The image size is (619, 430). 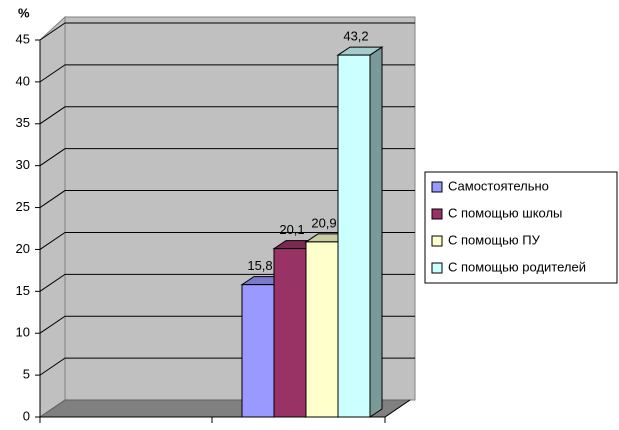 I want to click on legend-label: С помощью ПУ, so click(x=494, y=239).